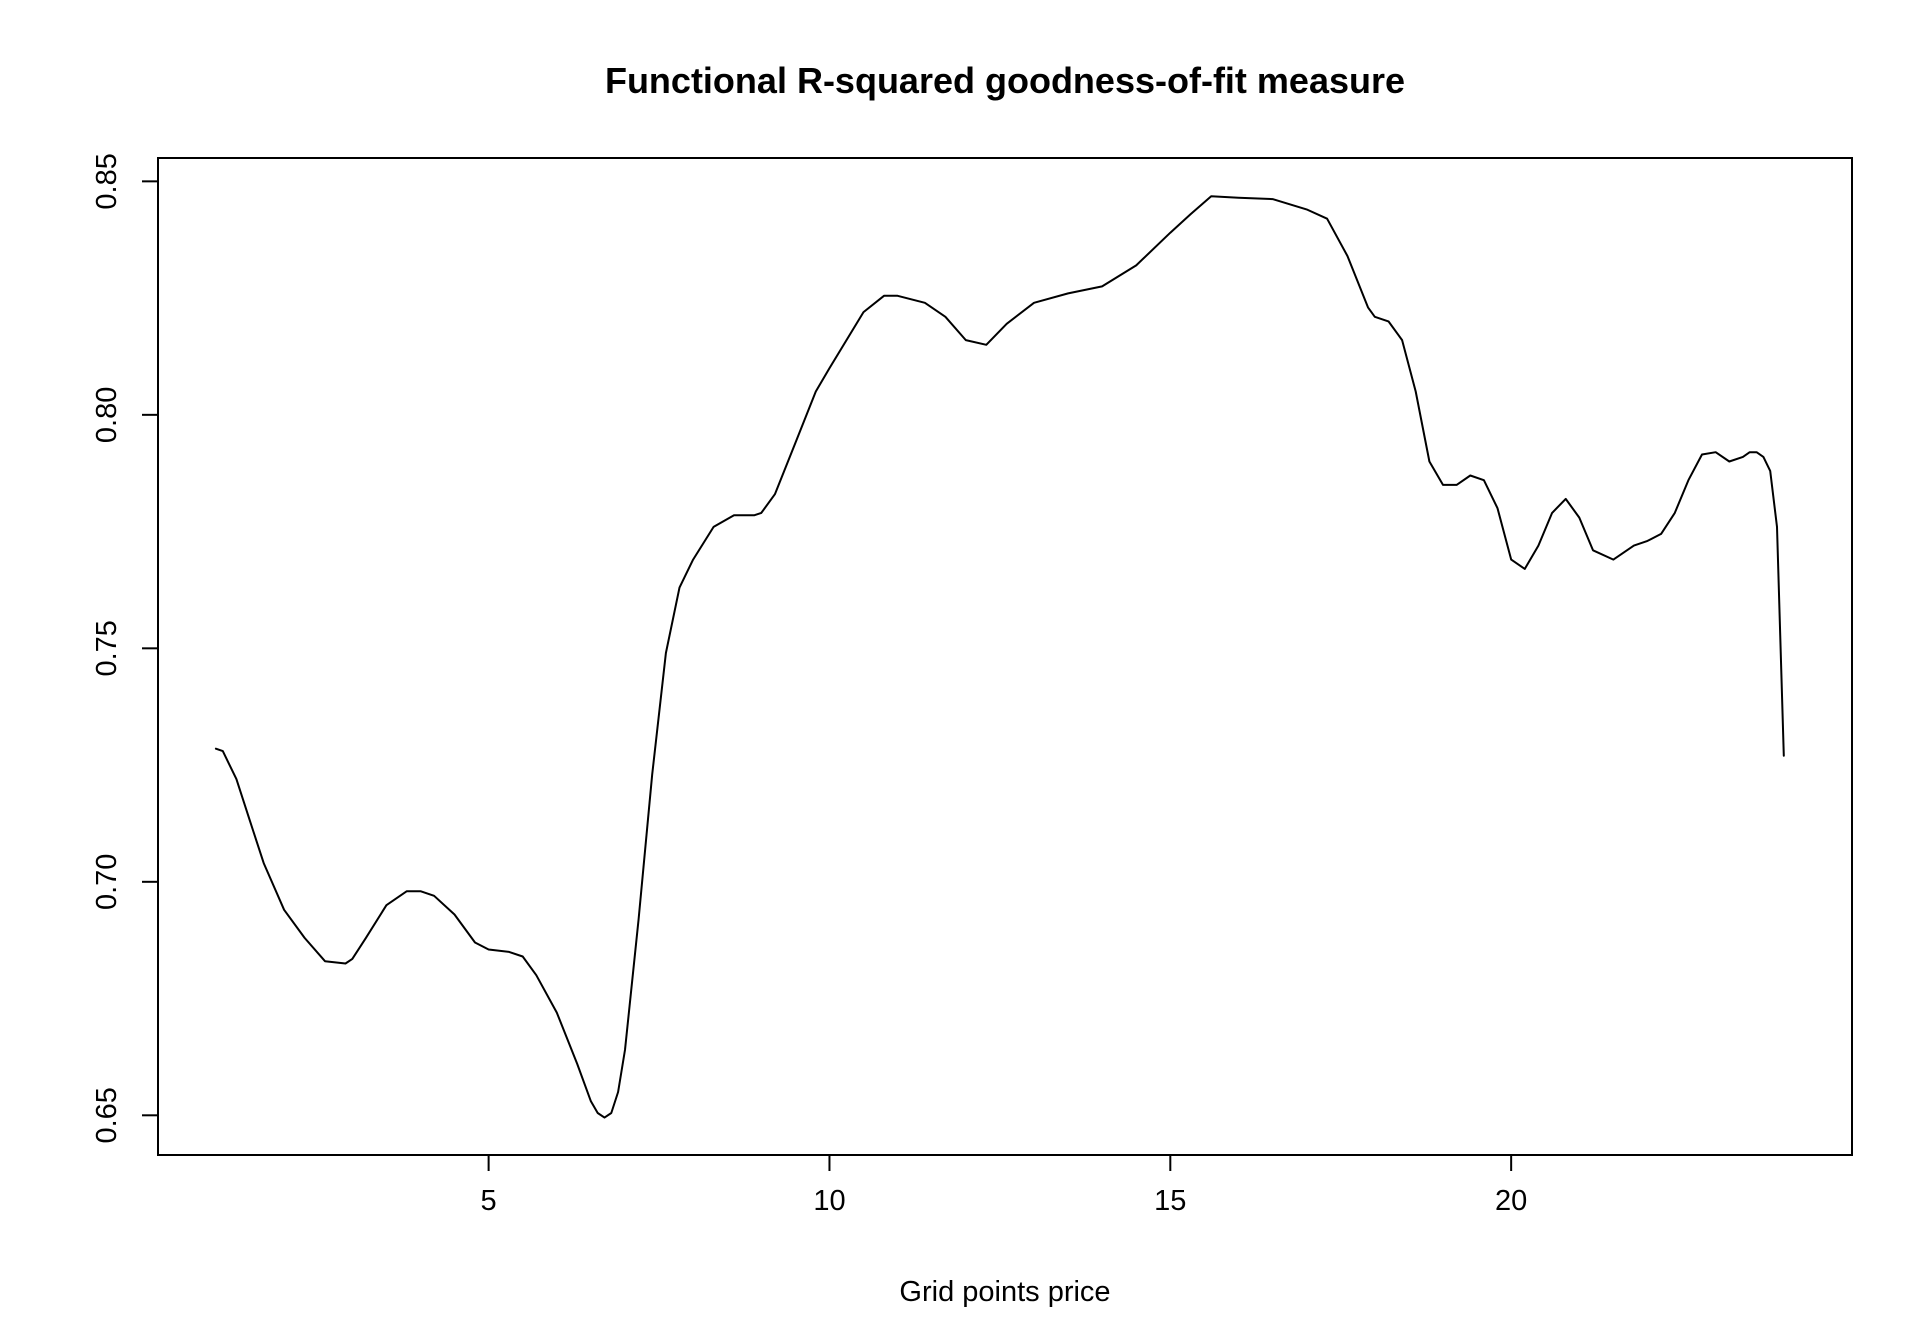  Describe the element at coordinates (1004, 1292) in the screenshot. I see `x-axis-label: Grid points price` at that location.